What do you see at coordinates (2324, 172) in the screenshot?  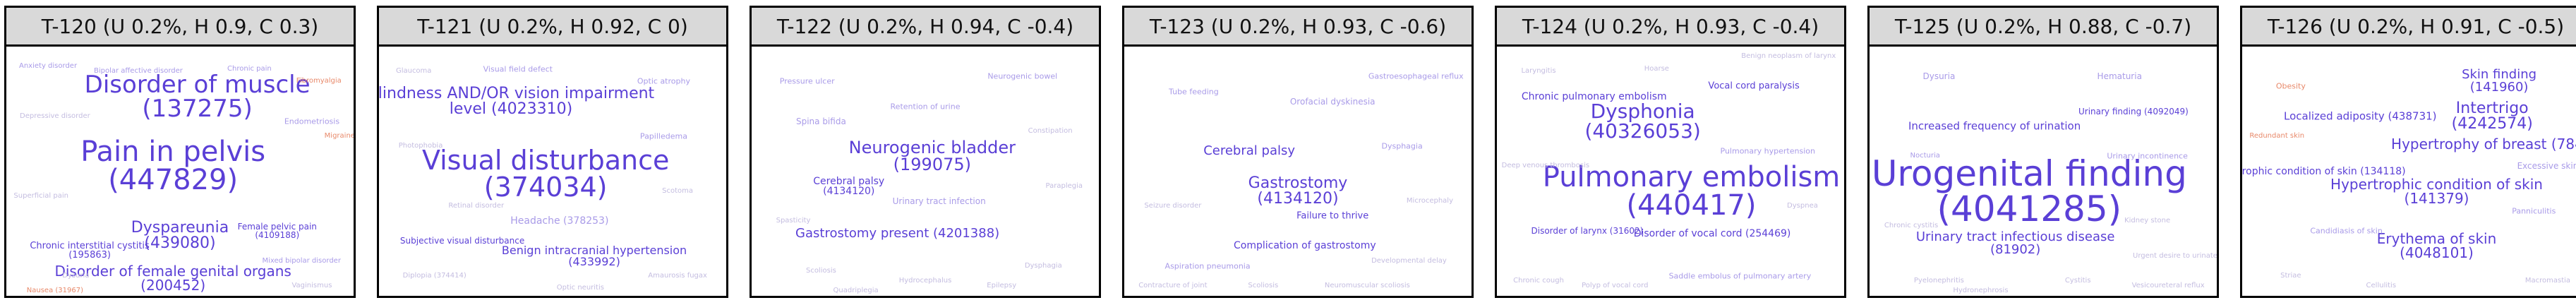 I see `cloud-word: Atrophic condition of skin (134118)` at bounding box center [2324, 172].